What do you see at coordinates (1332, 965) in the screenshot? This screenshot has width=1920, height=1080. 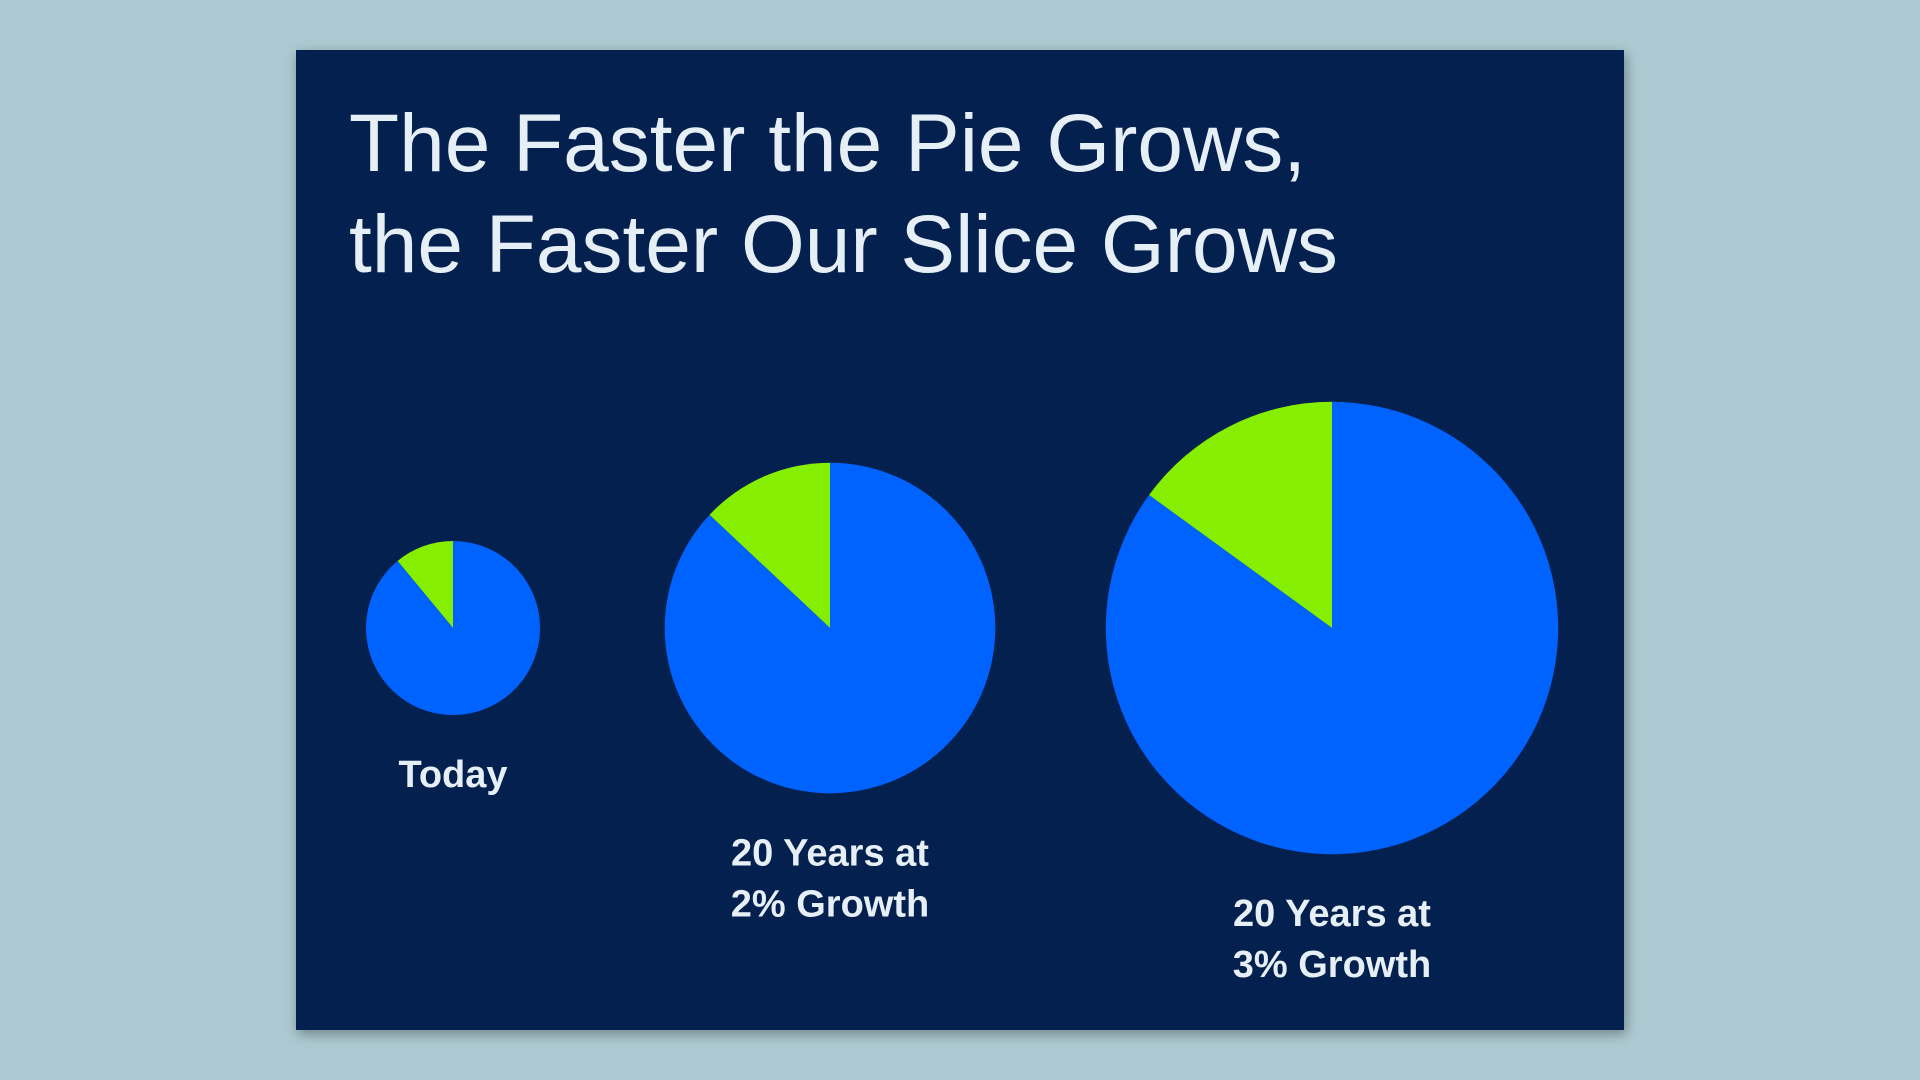 I see `pie-label: 3% Growth` at bounding box center [1332, 965].